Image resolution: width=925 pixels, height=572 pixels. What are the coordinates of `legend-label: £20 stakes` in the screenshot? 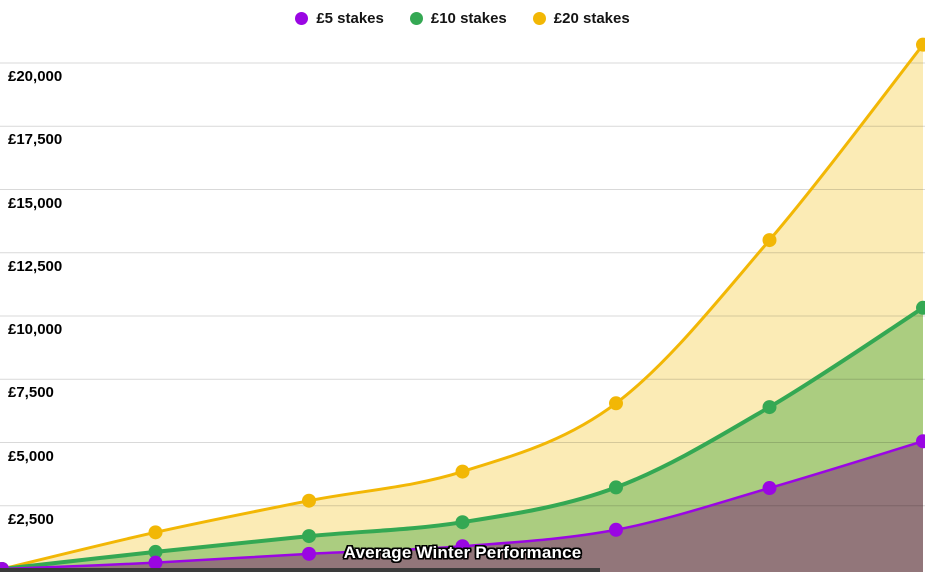 It's located at (591, 18).